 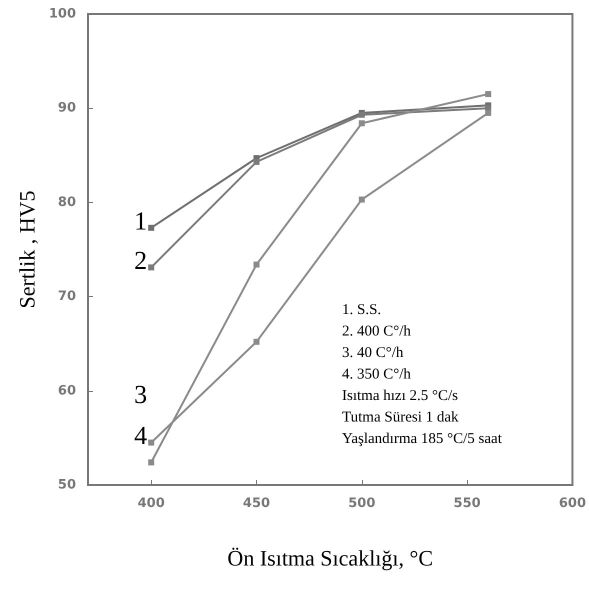 What do you see at coordinates (377, 332) in the screenshot?
I see `annotation: 2. 400 C°/h` at bounding box center [377, 332].